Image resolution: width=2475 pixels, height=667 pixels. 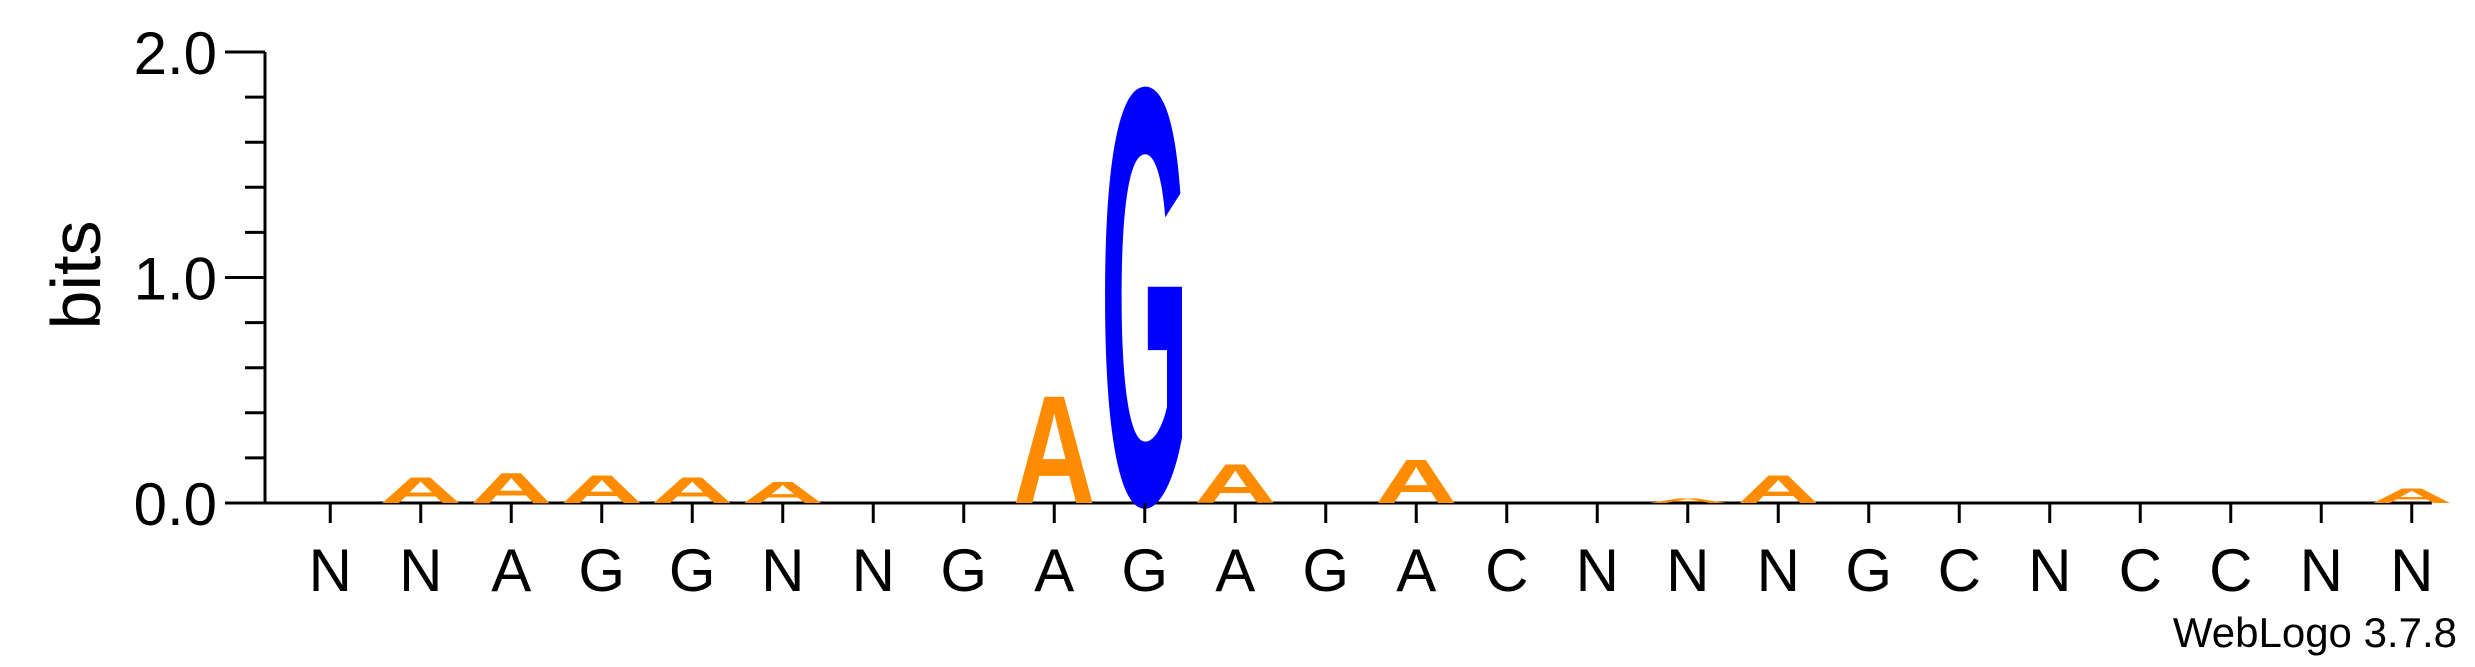 I want to click on y-tick-label: 1.0, so click(x=175, y=279).